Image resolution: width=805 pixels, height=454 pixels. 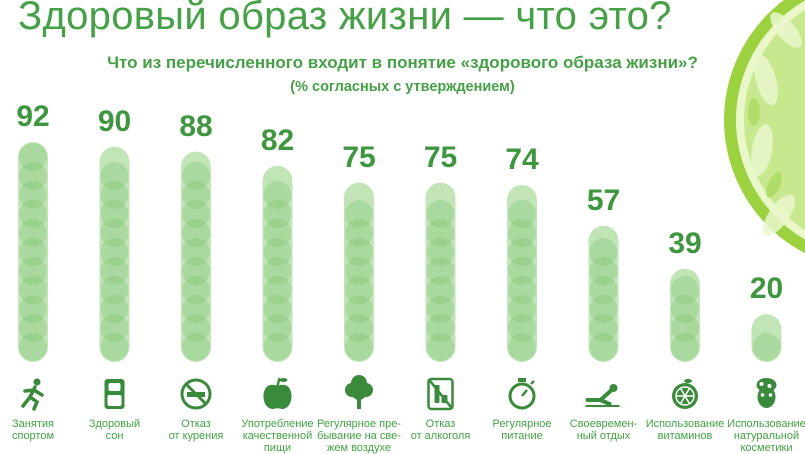 What do you see at coordinates (114, 394) in the screenshot?
I see `sleeping-person-icon` at bounding box center [114, 394].